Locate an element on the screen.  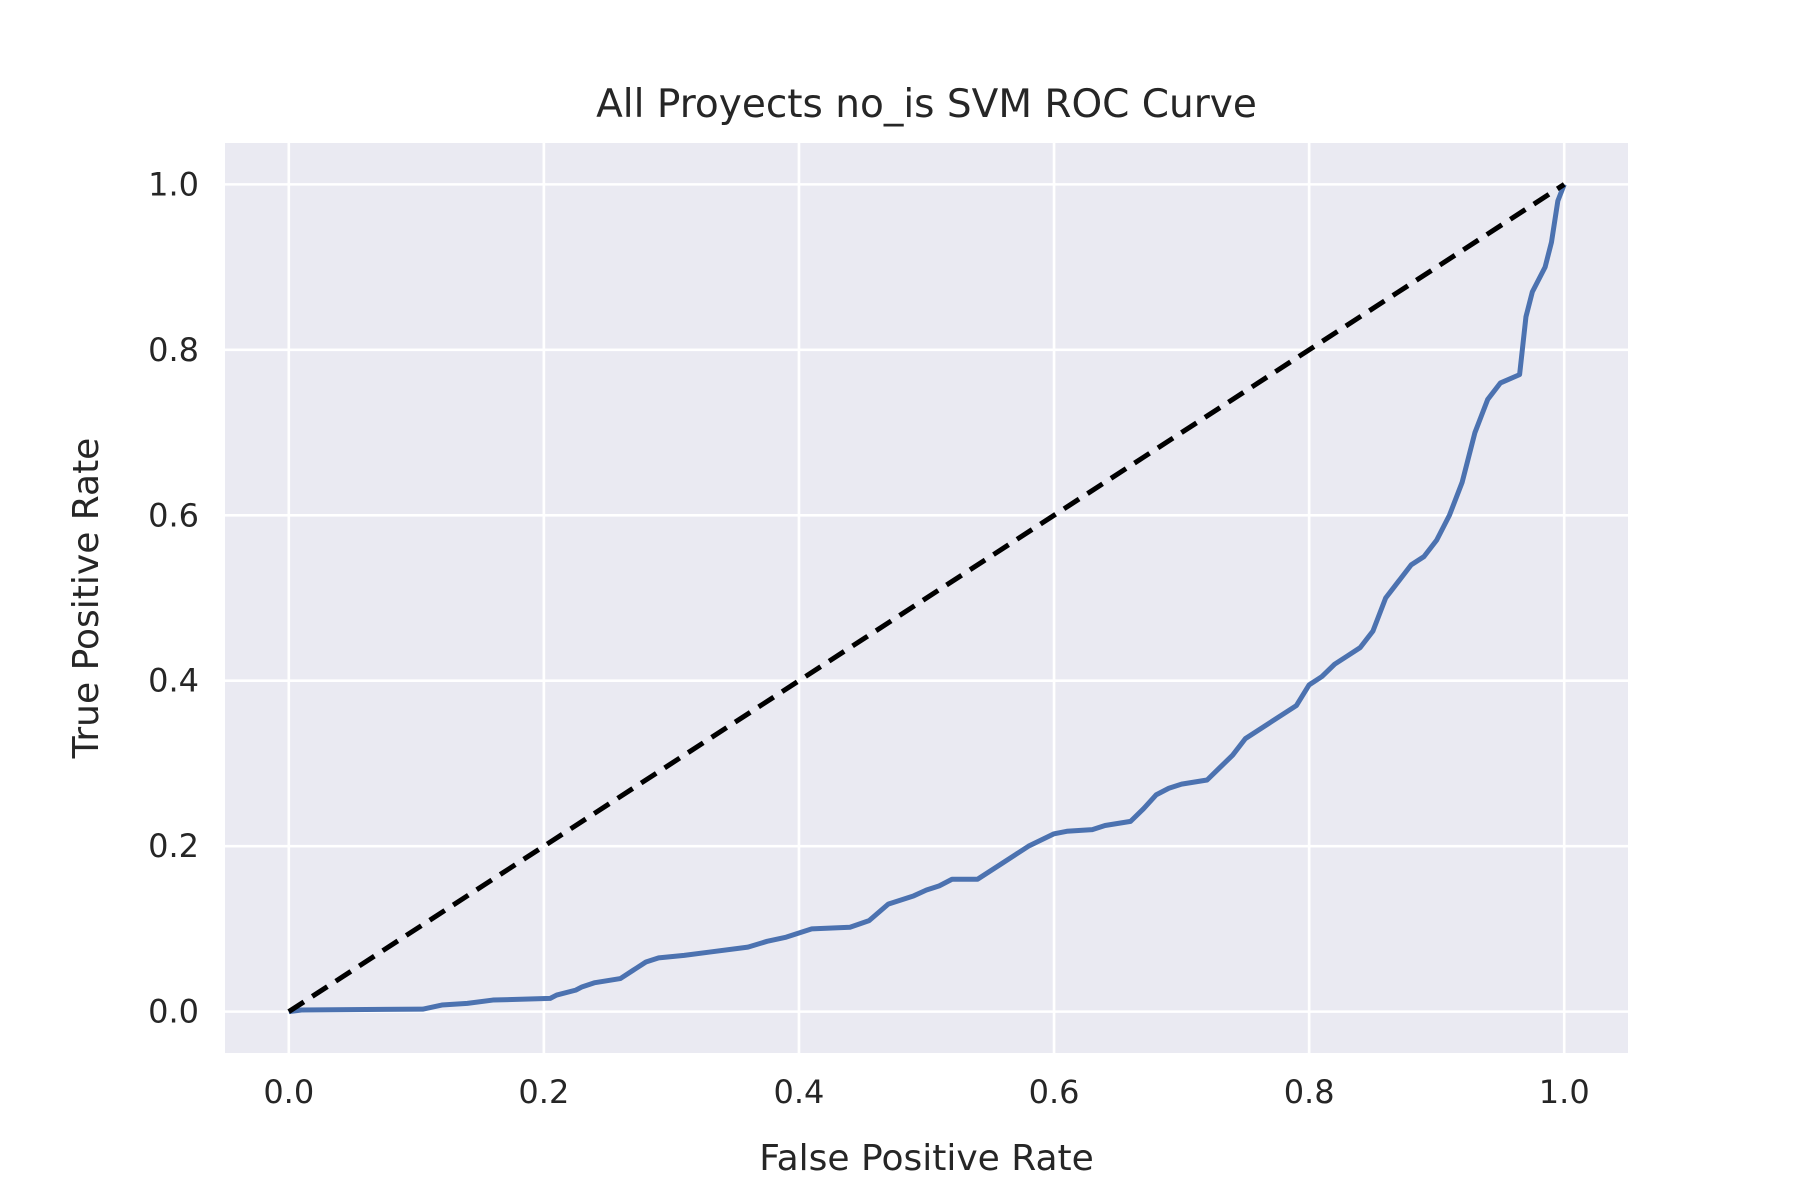
y-tick-label: 0.8 is located at coordinates (173, 350).